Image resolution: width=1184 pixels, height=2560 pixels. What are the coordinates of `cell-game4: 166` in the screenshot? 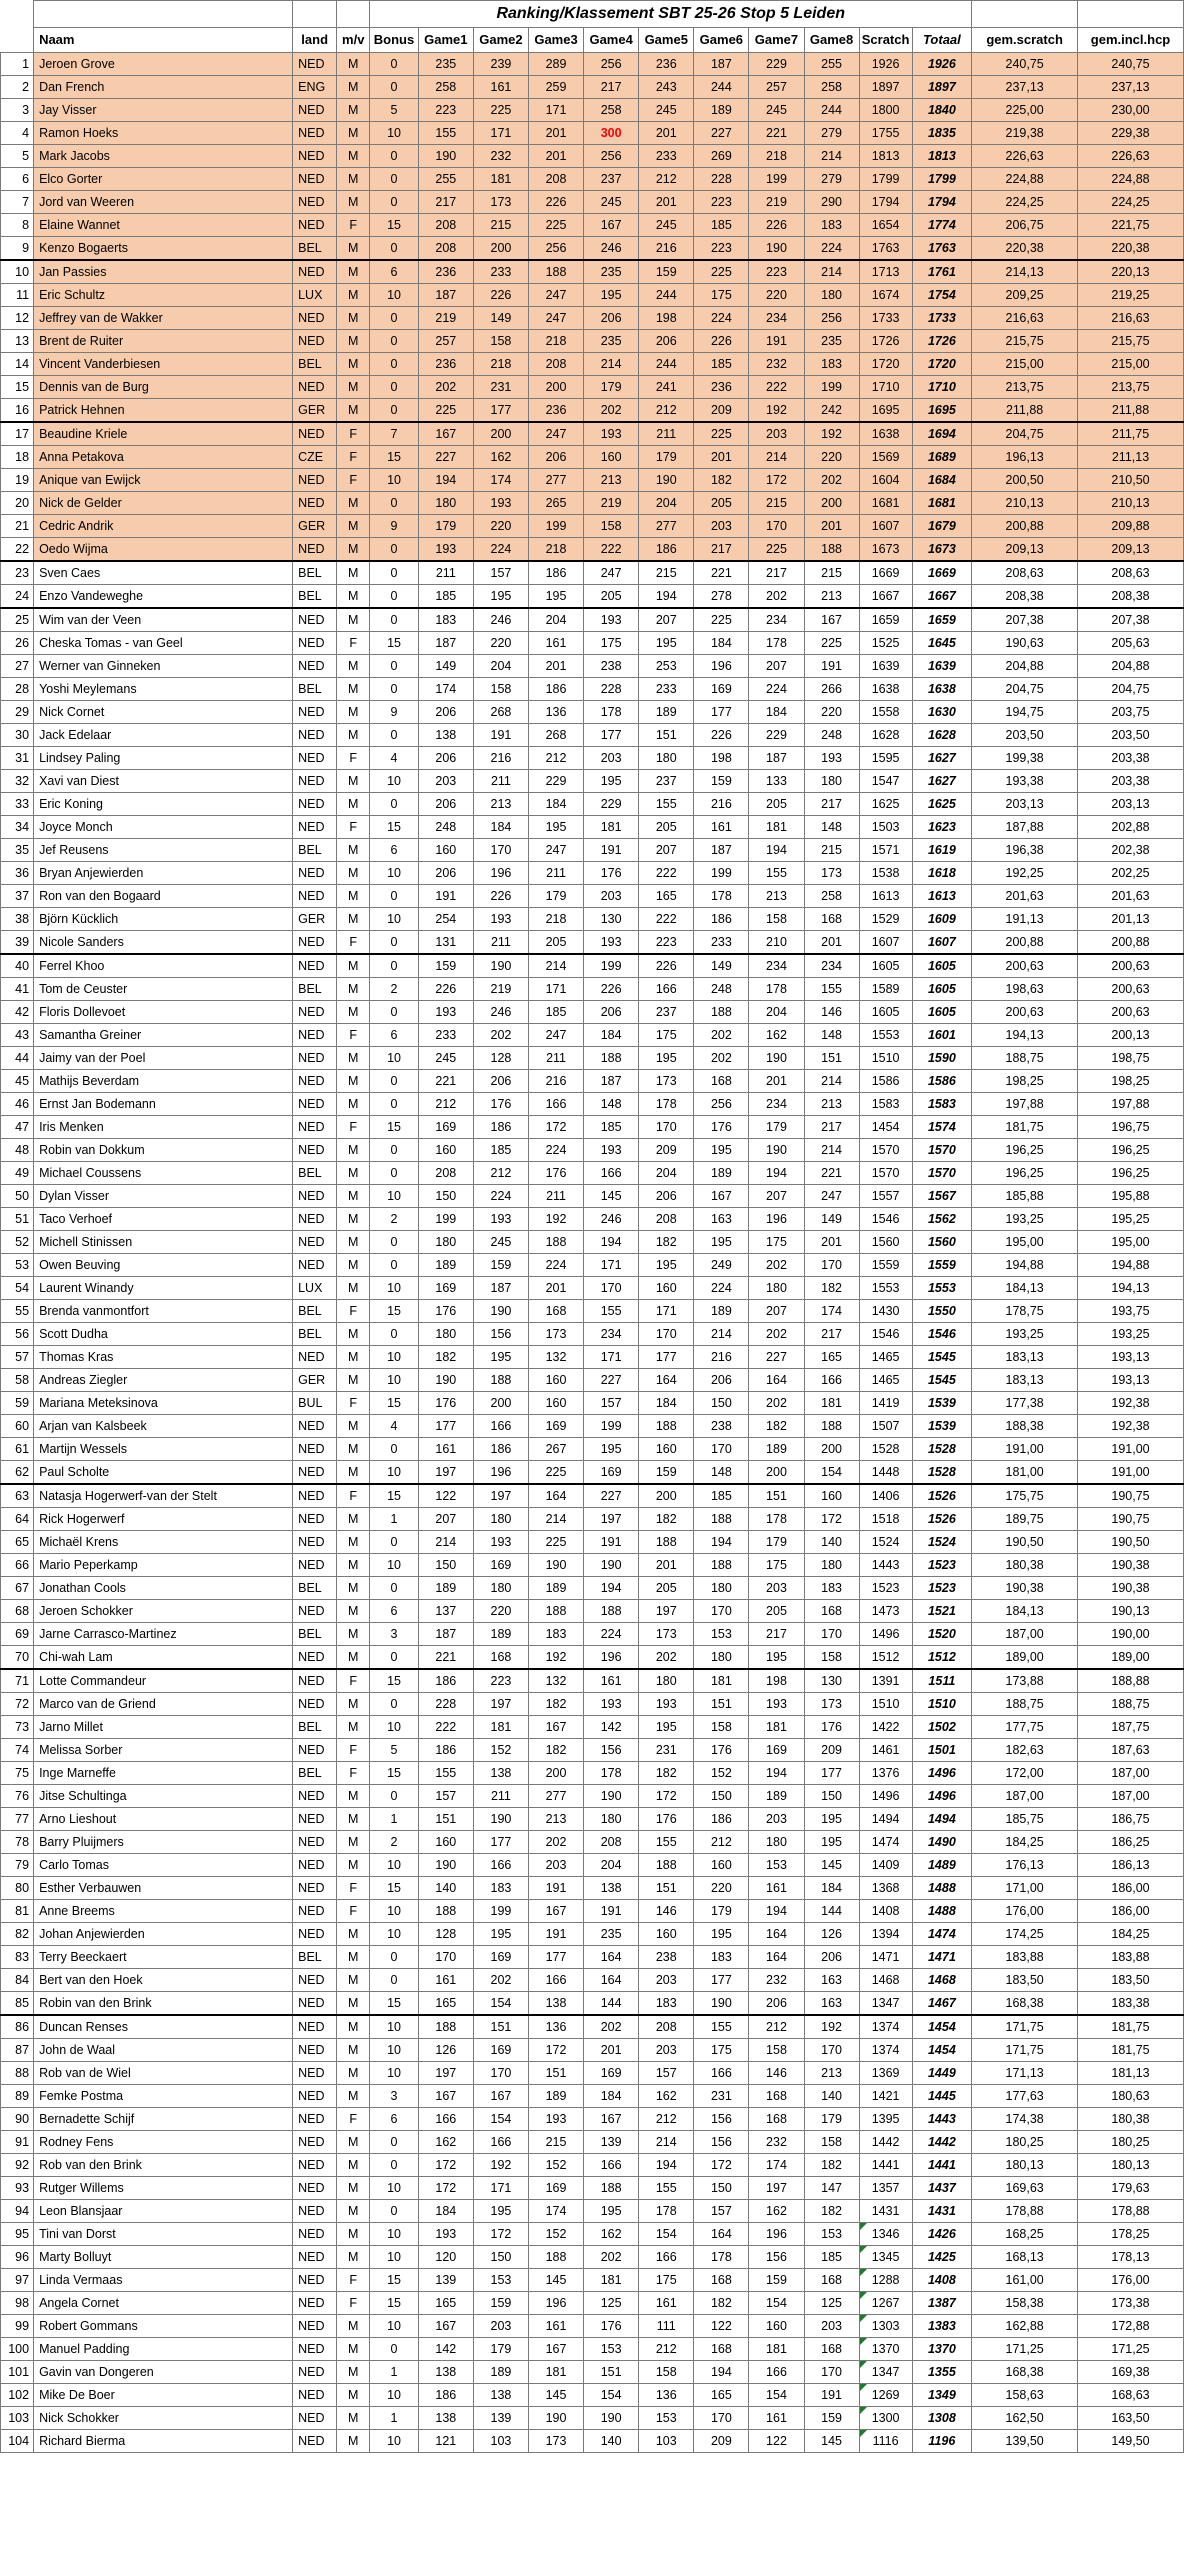 It's located at (611, 1173).